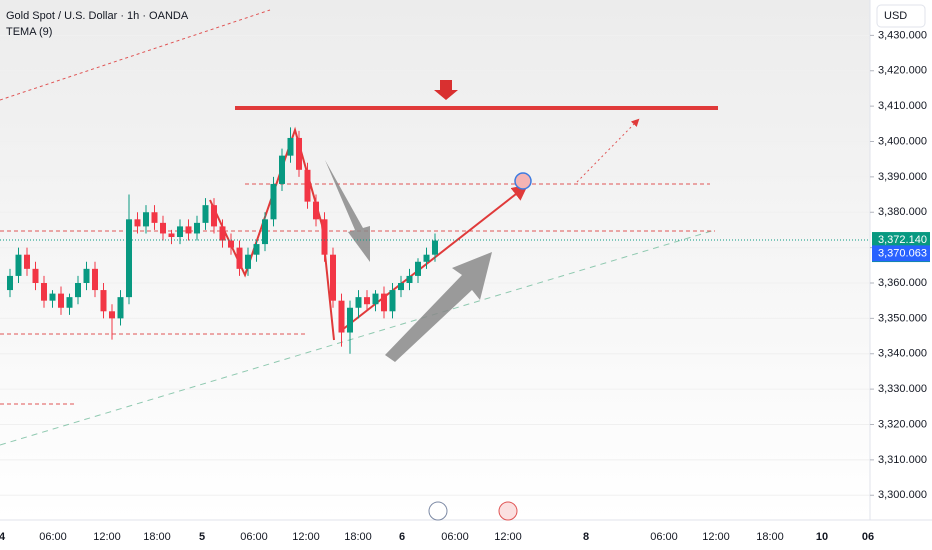 This screenshot has width=932, height=550. Describe the element at coordinates (272, 233) in the screenshot. I see `zigzag` at that location.